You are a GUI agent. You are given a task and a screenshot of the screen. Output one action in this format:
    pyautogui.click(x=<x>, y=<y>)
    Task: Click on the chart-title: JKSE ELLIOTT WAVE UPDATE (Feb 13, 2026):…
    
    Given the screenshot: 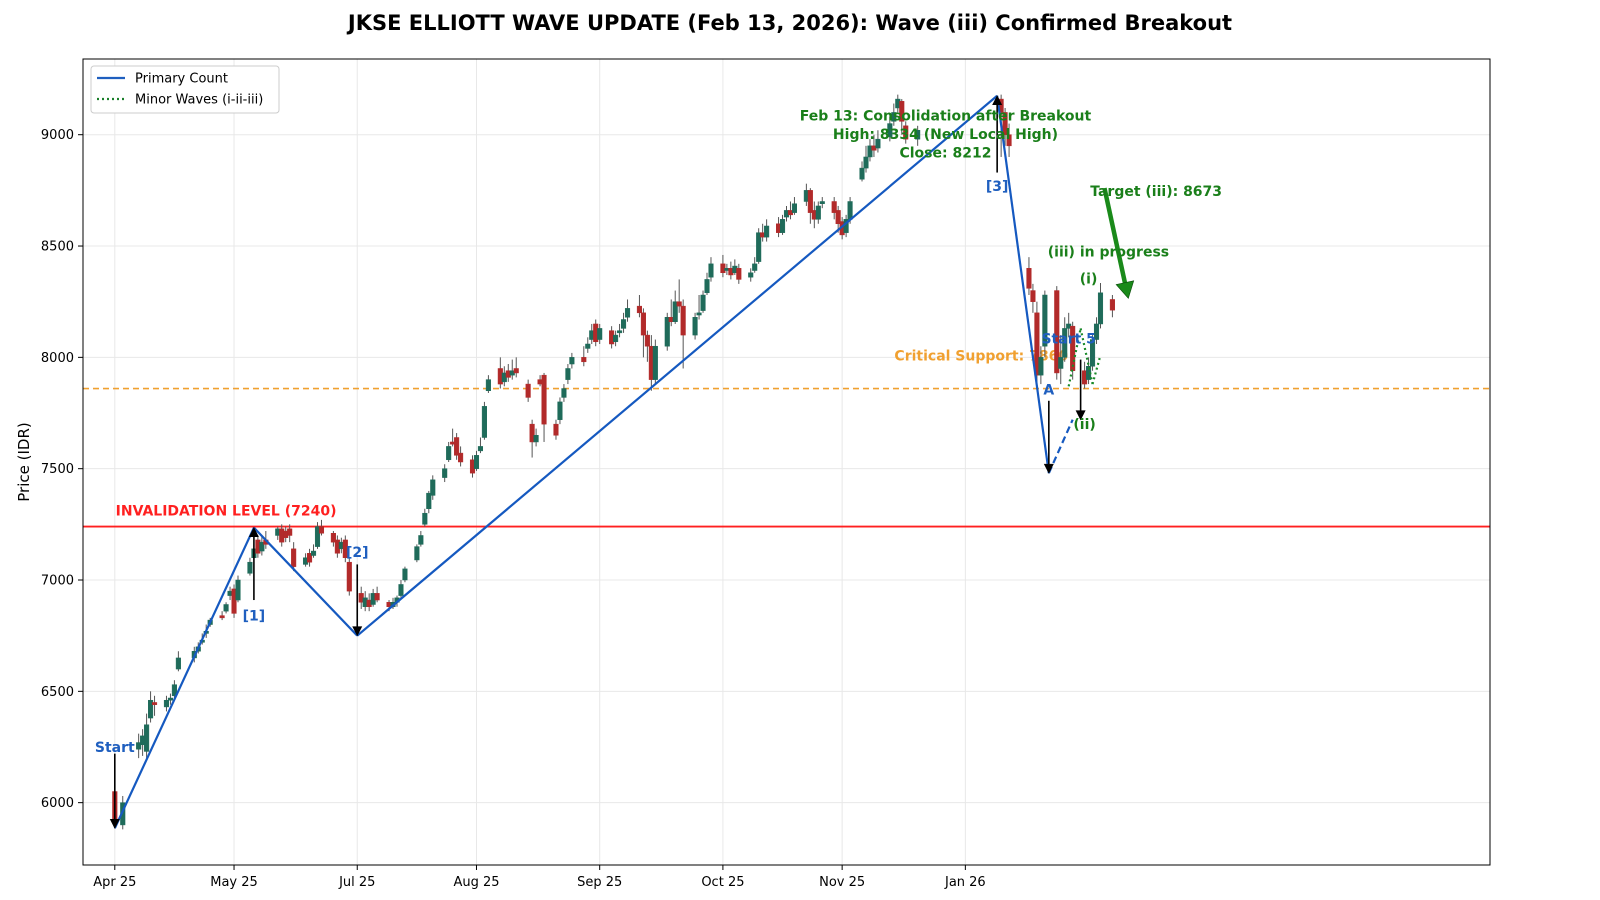 What is the action you would take?
    pyautogui.click(x=789, y=23)
    